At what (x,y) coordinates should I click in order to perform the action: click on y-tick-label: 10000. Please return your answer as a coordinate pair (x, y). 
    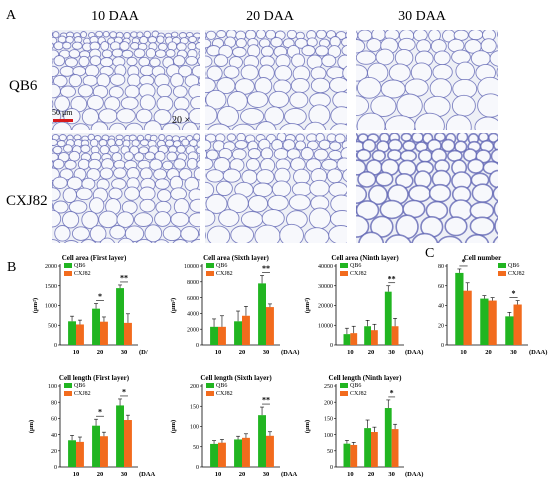
    Looking at the image, I should click on (191, 267).